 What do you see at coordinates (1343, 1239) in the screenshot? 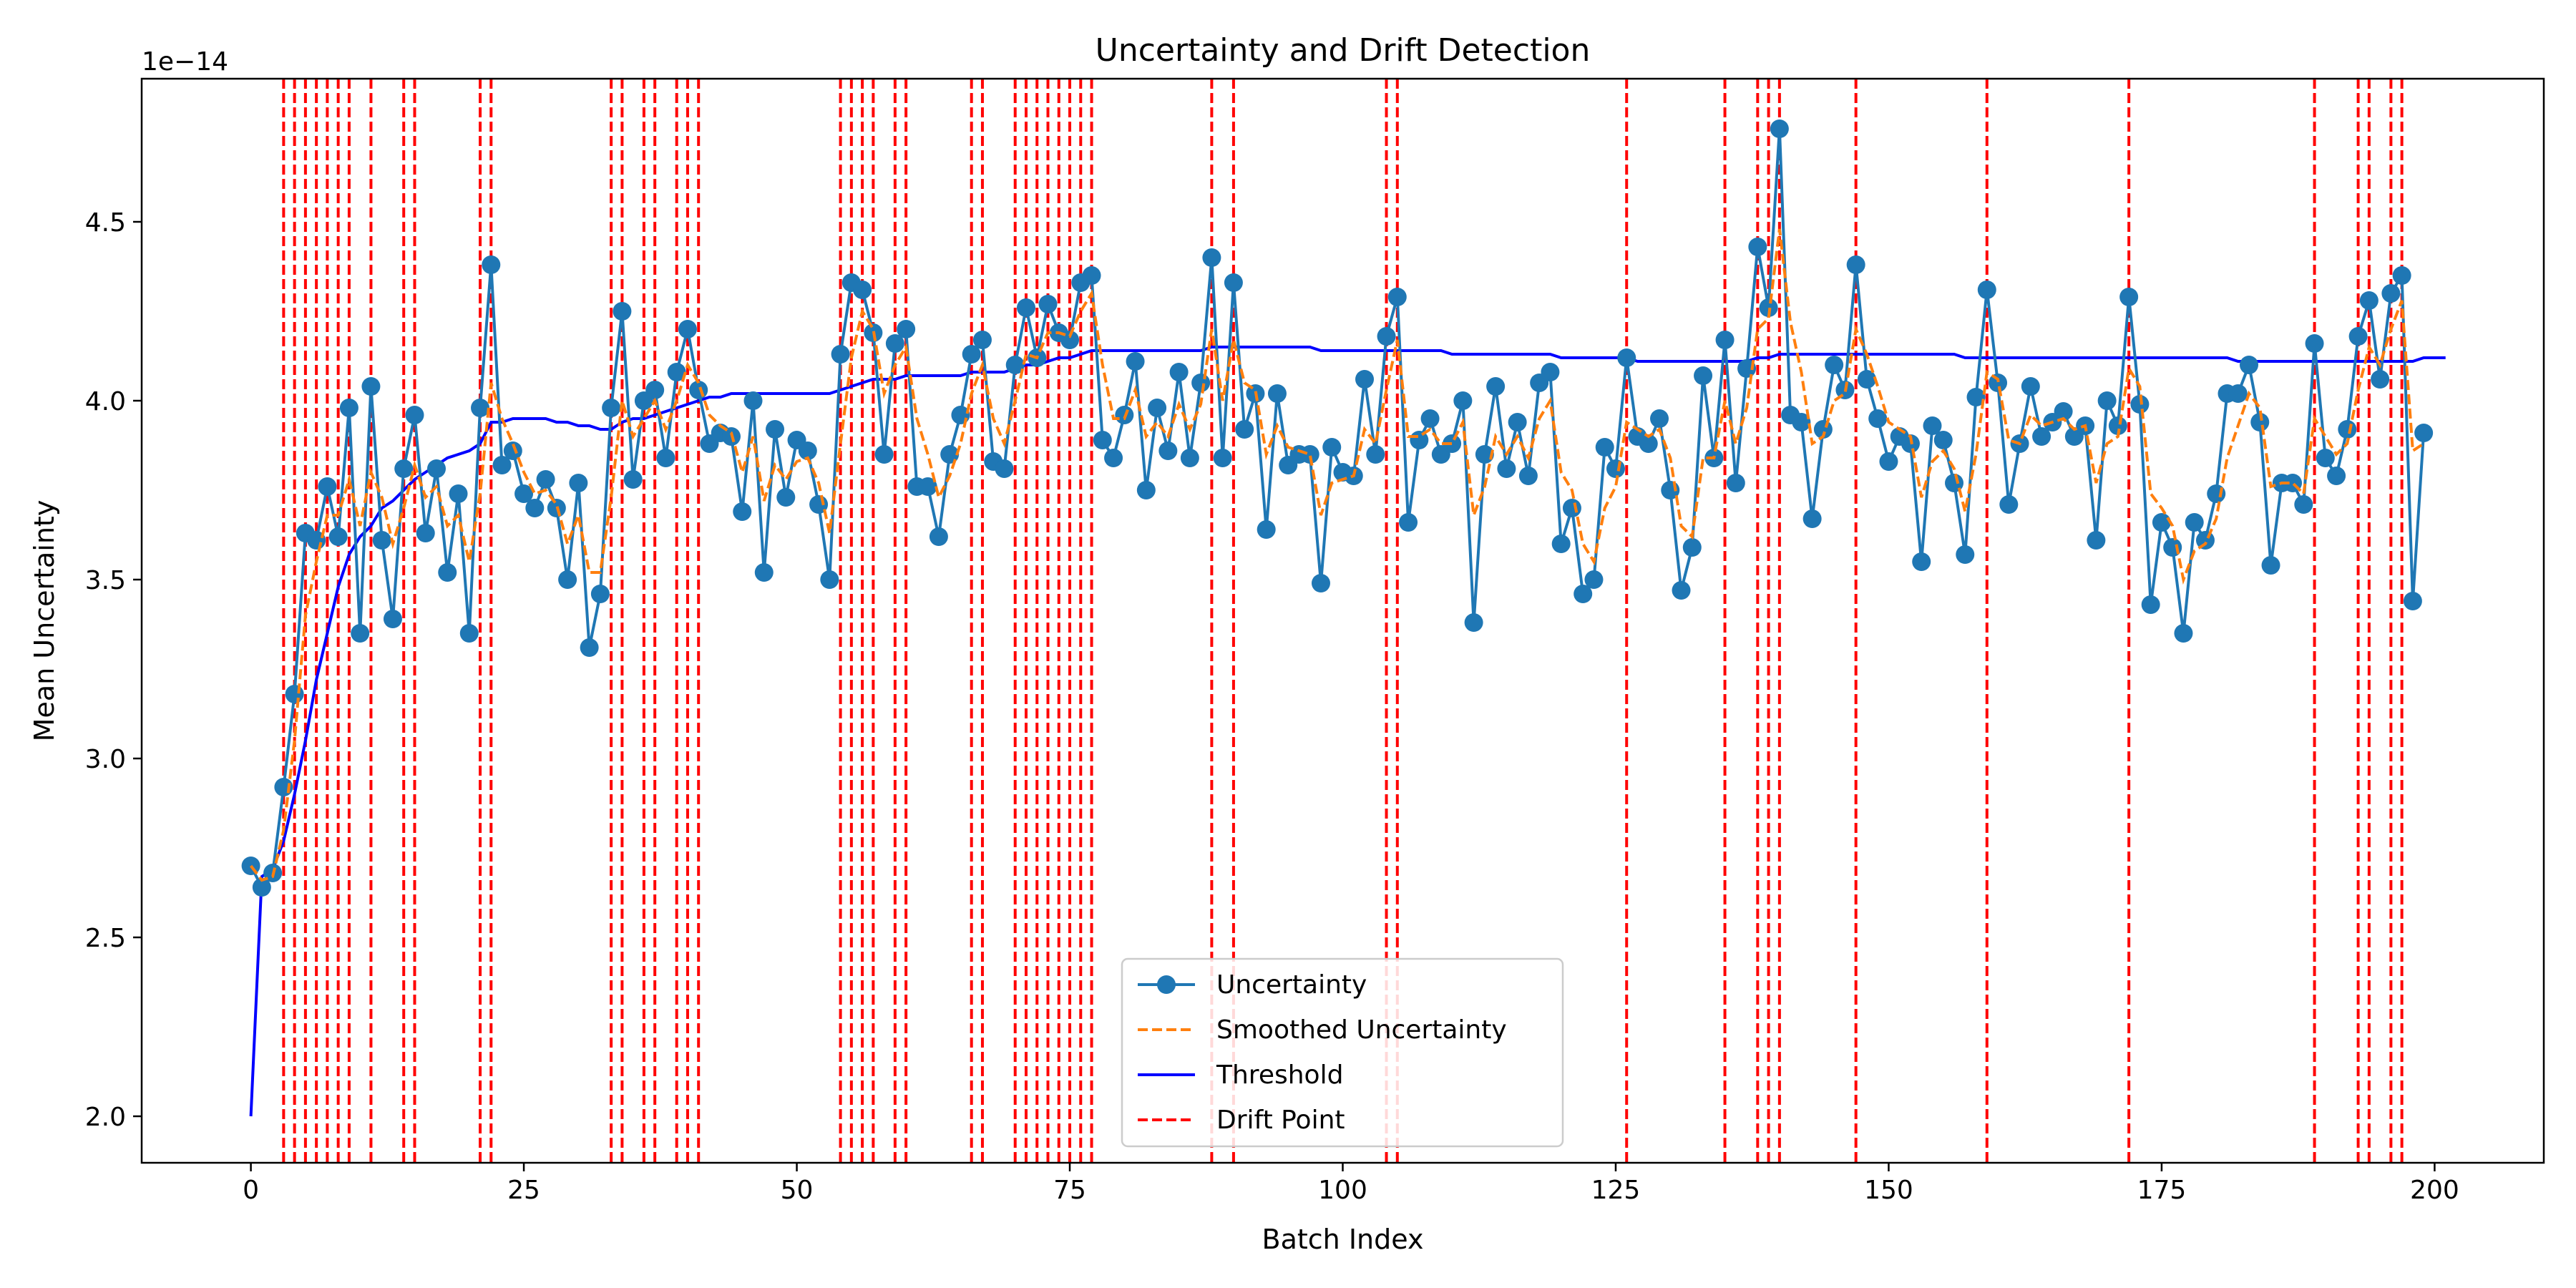
I see `x-axis-label: Batch Index` at bounding box center [1343, 1239].